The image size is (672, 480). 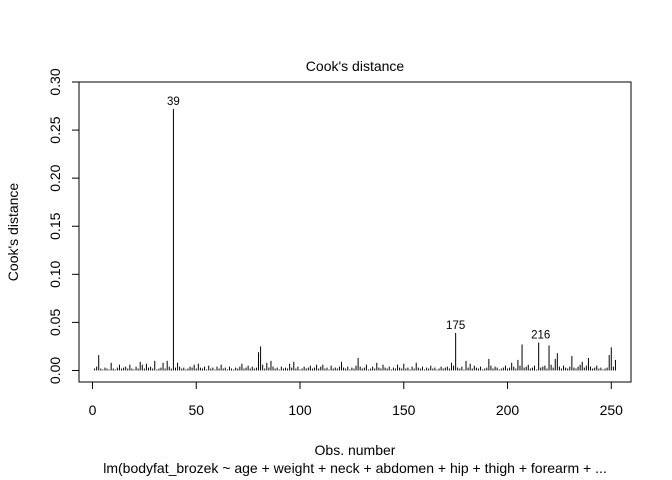 What do you see at coordinates (55, 273) in the screenshot?
I see `y-tick-label: 0.10` at bounding box center [55, 273].